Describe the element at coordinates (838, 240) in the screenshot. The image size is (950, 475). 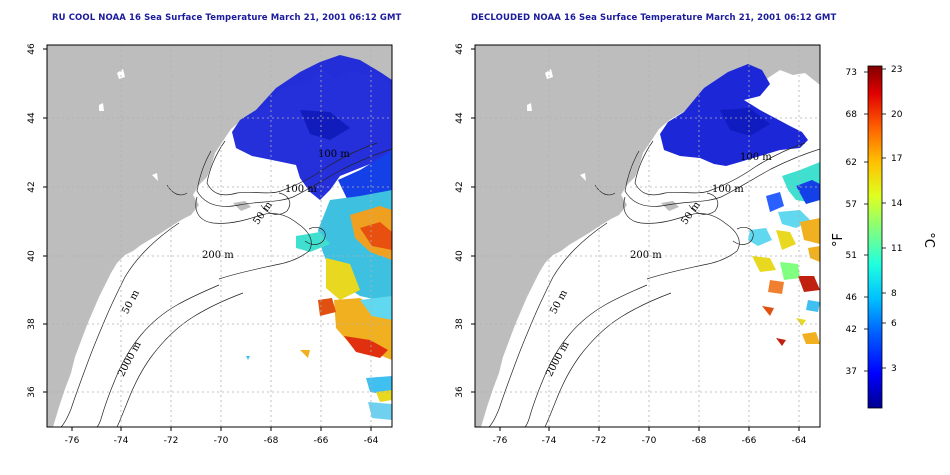
I see `colorbar-fahrenheit-unit: °F` at that location.